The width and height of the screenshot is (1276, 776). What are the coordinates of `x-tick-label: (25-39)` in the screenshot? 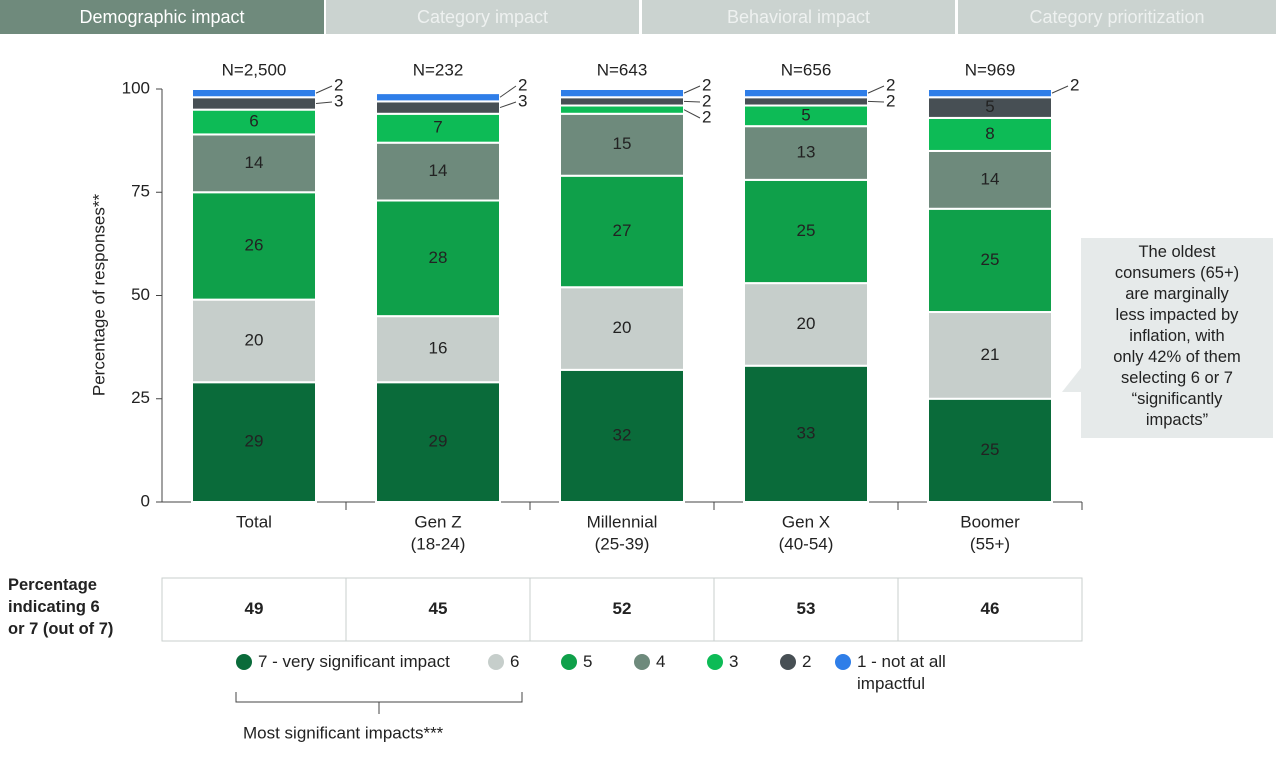 It's located at (622, 543).